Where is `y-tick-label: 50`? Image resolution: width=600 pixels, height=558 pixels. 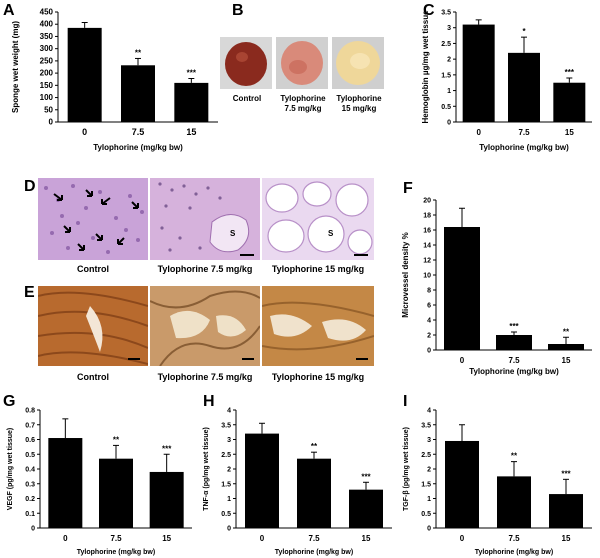
y-tick-label: 50 is located at coordinates (48, 109).